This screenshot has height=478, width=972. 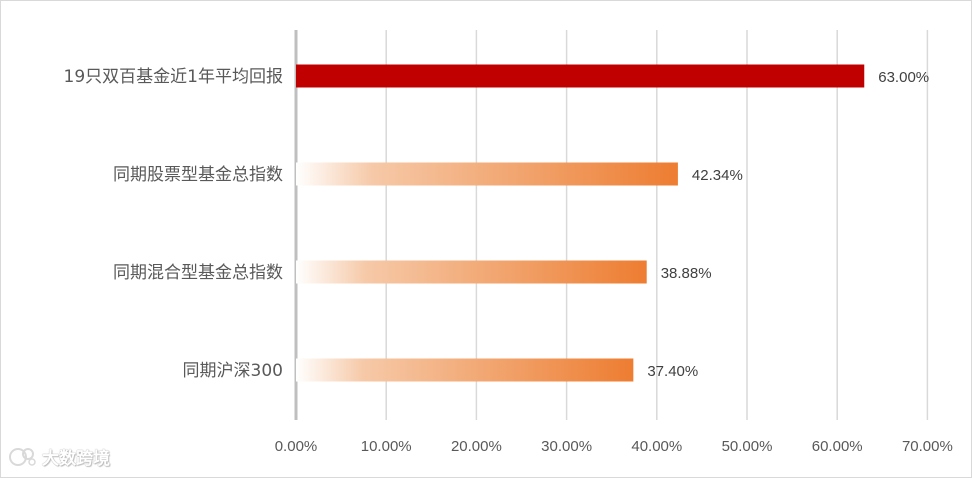 I want to click on watermark-logo-icon, so click(x=22, y=456).